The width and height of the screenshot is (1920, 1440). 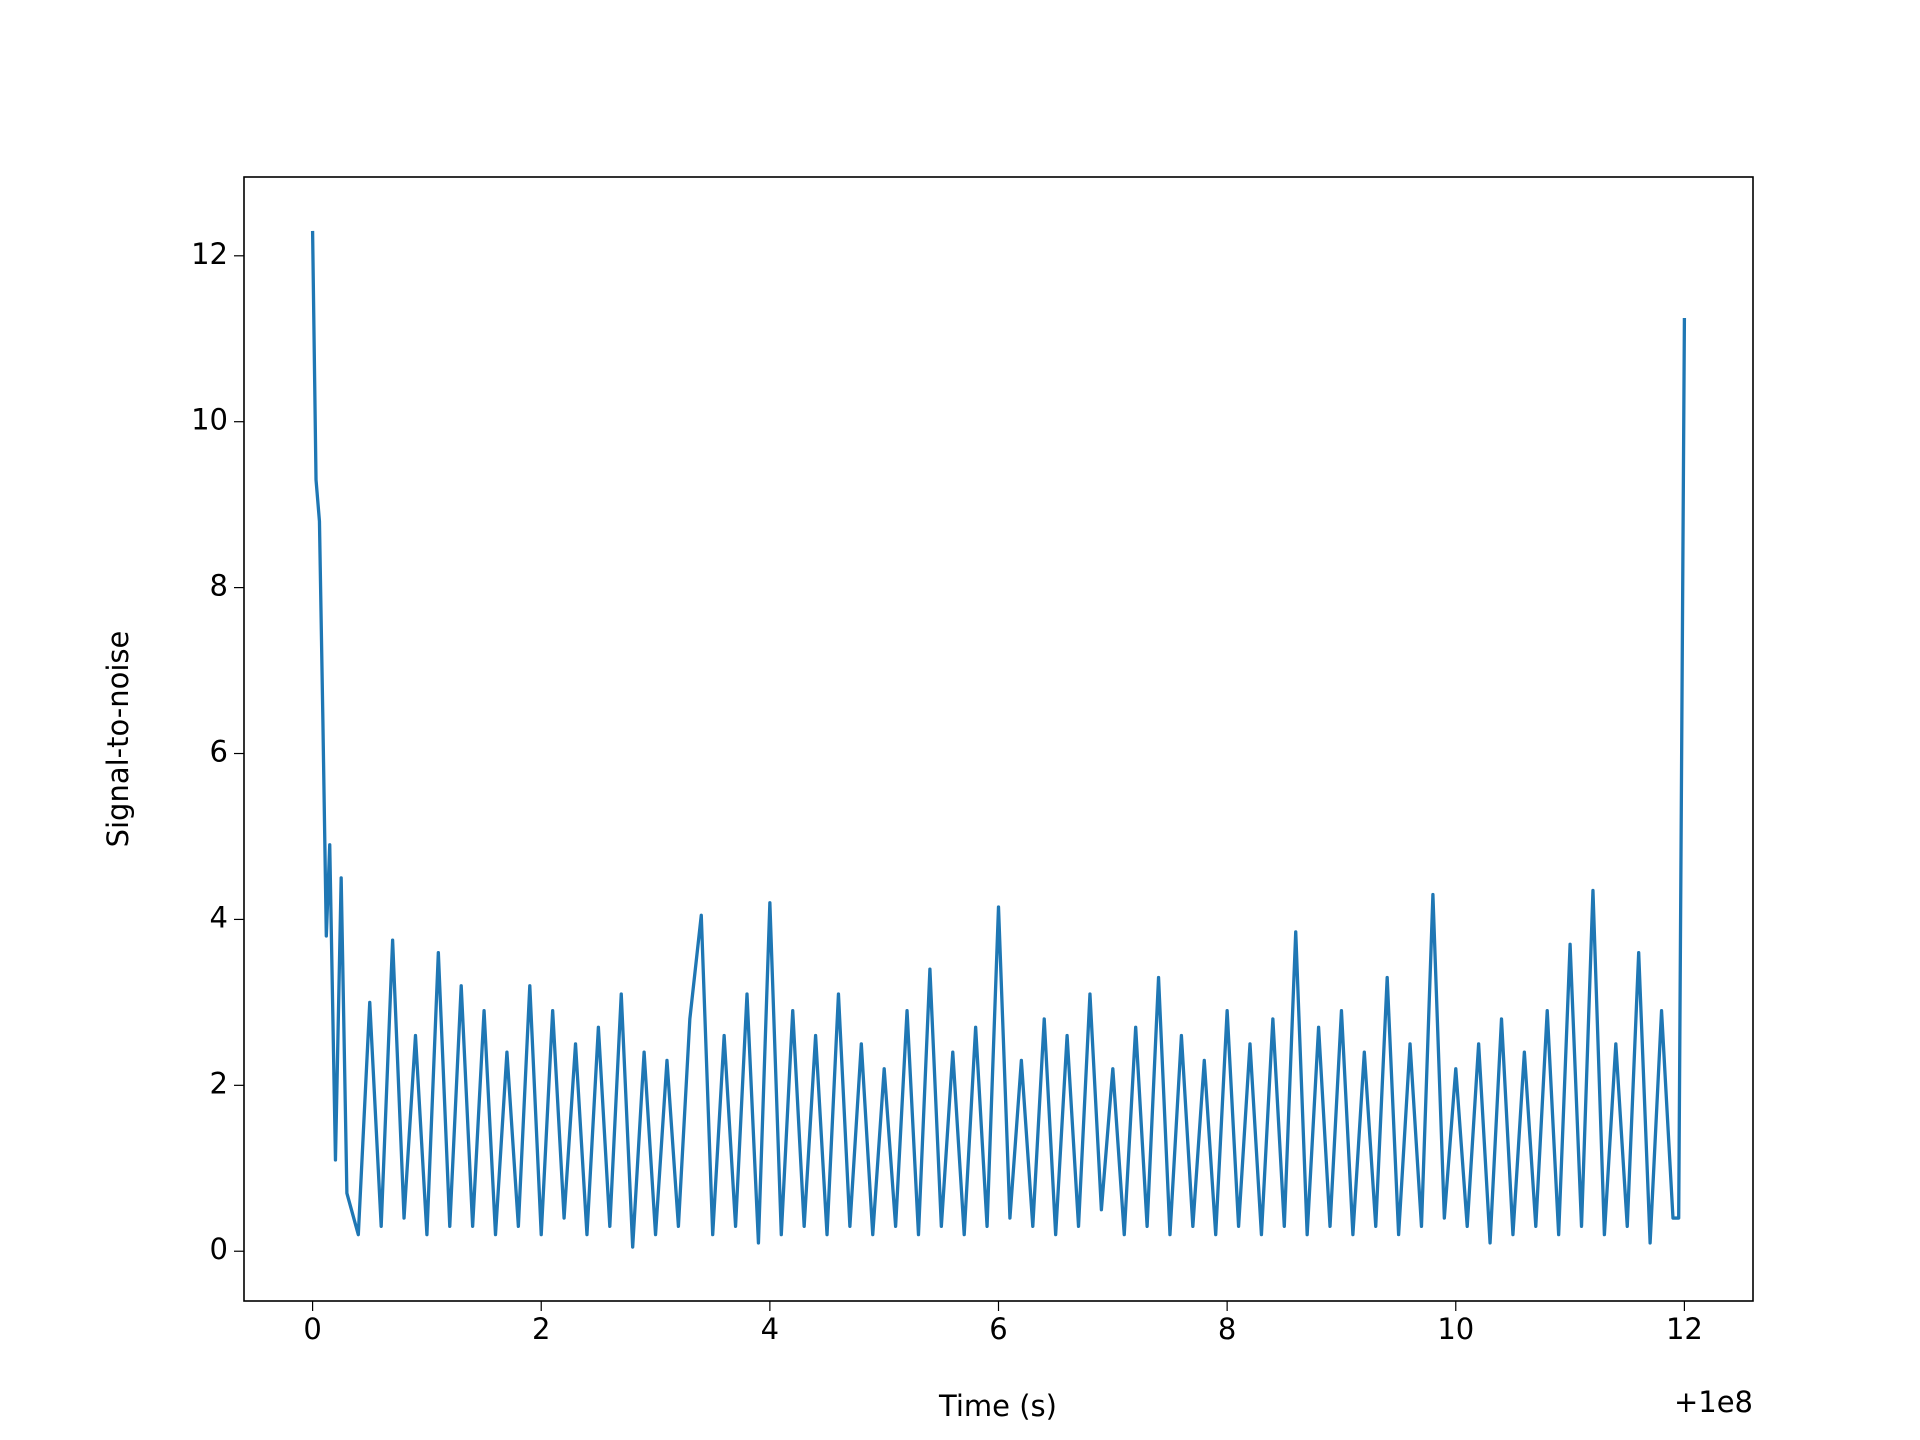 I want to click on y-tick-label: 10, so click(x=209, y=420).